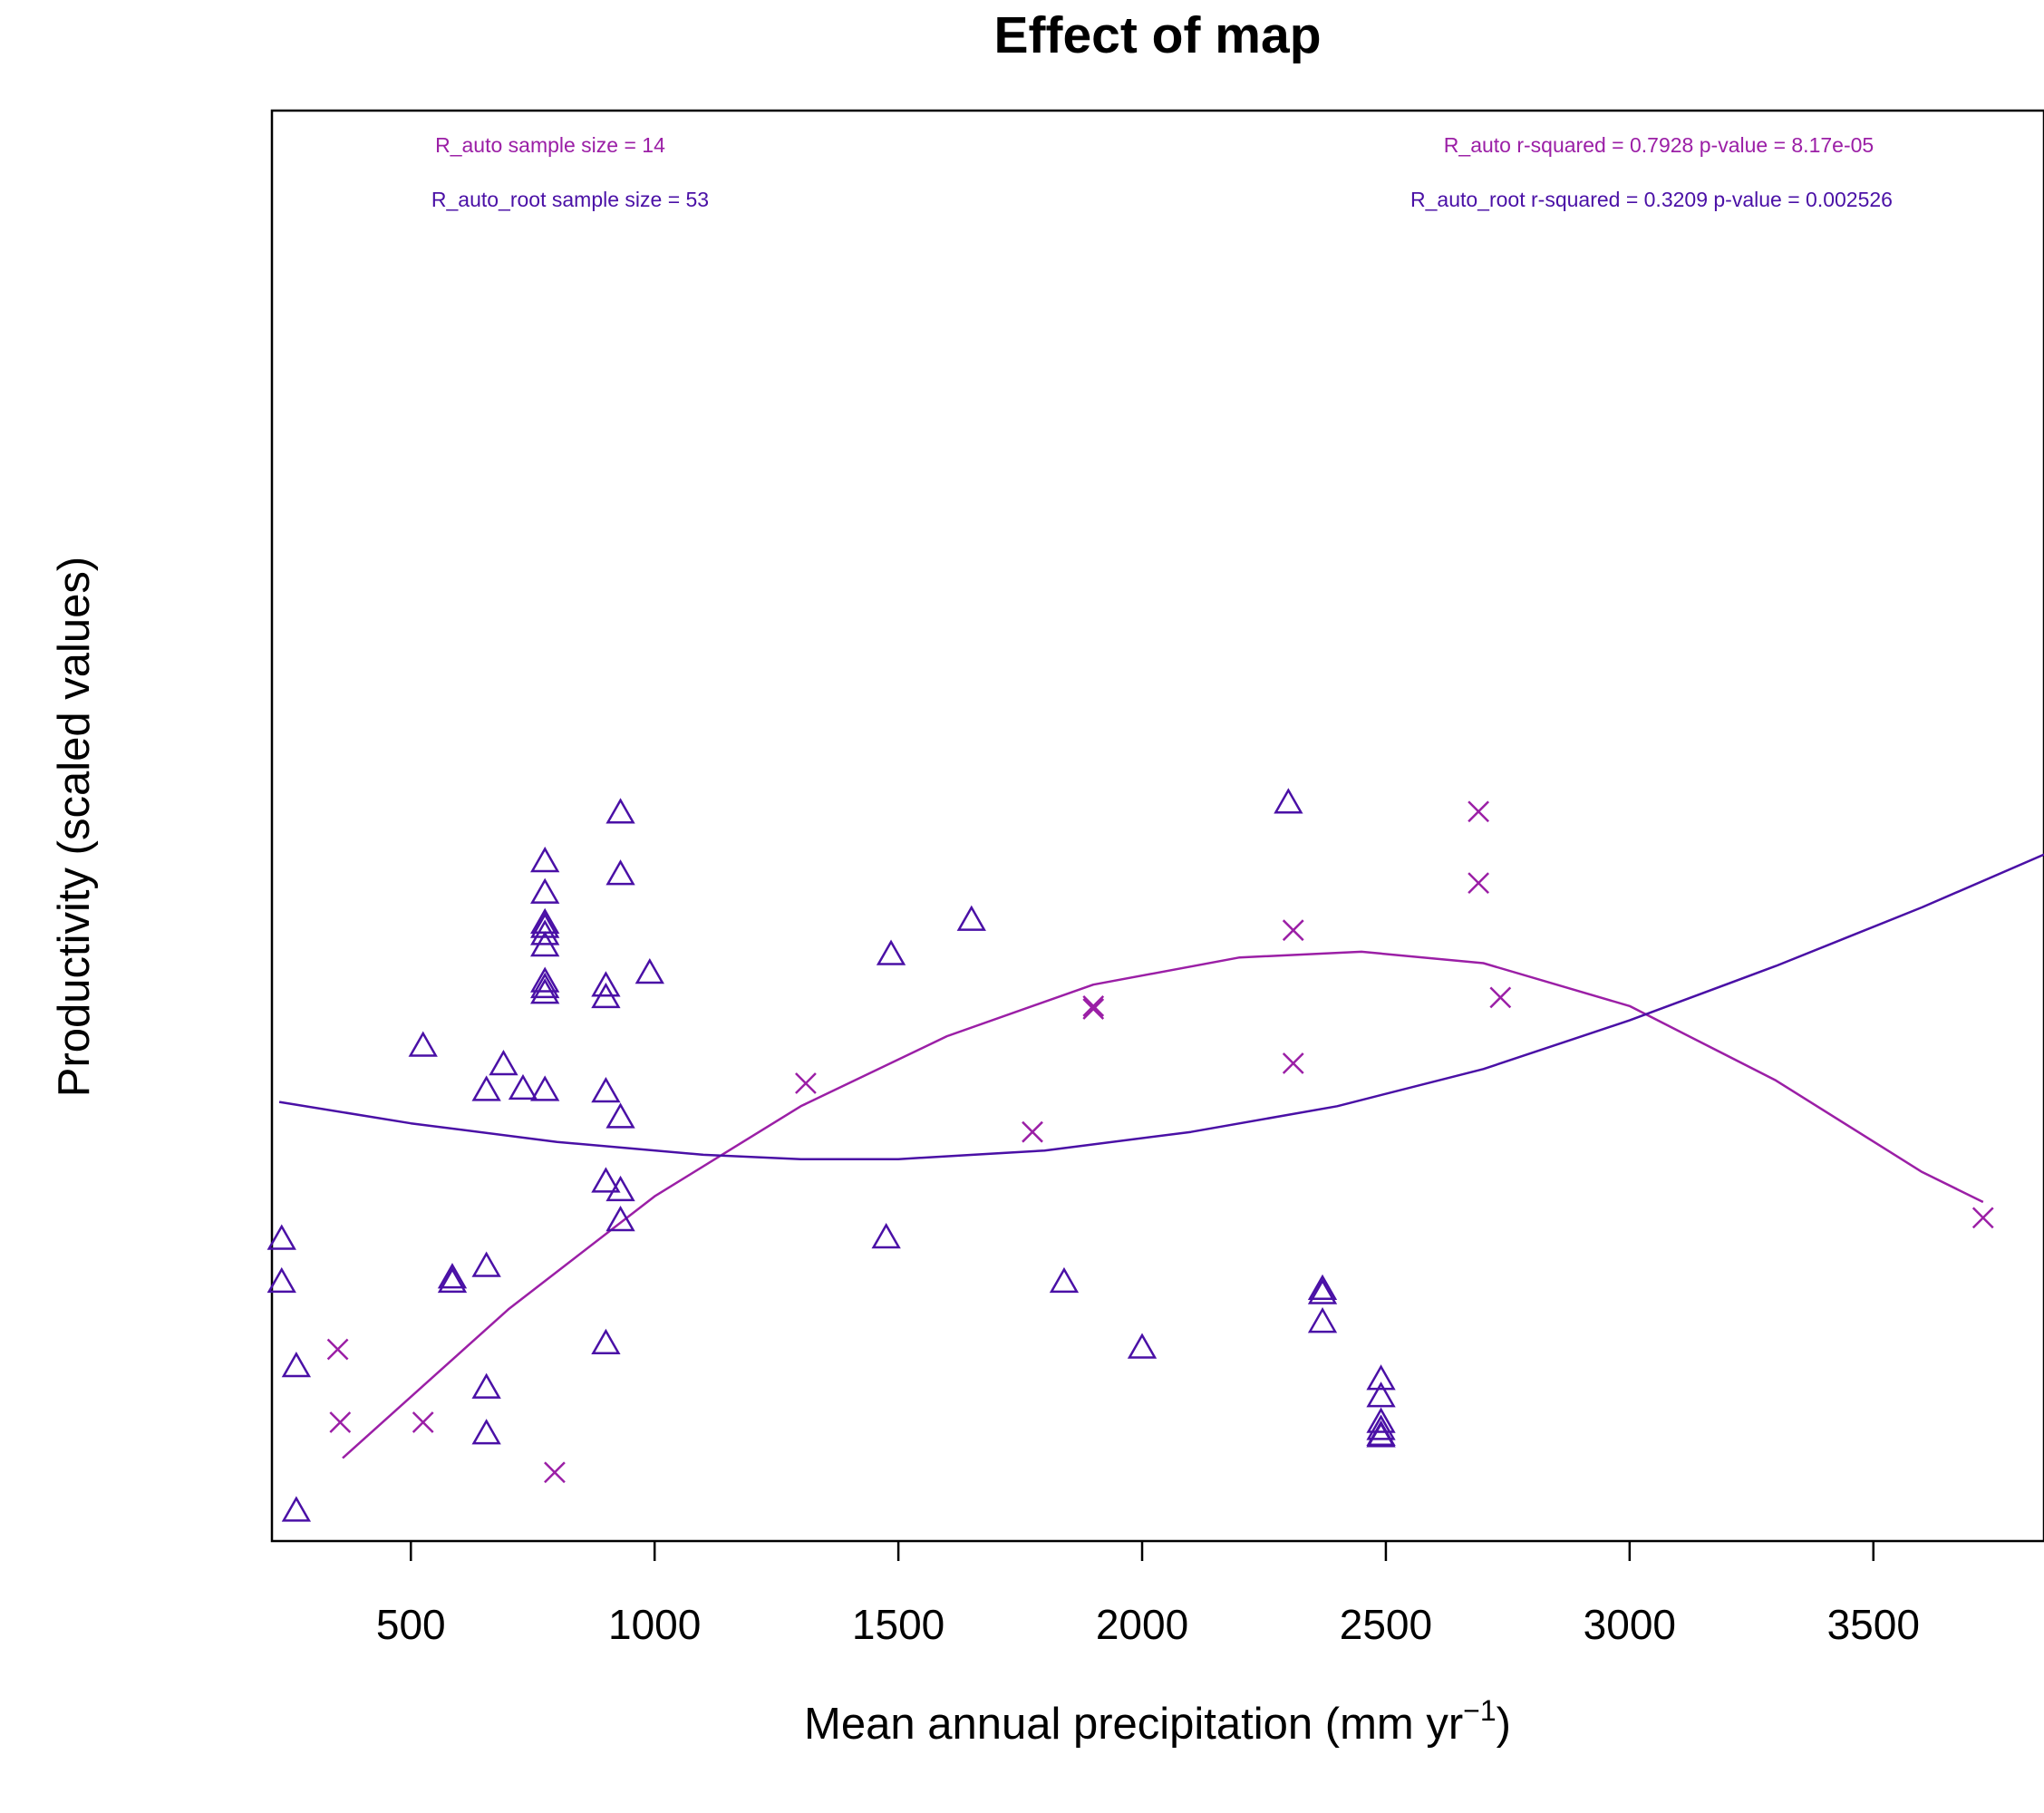 The image size is (2044, 1813). Describe the element at coordinates (1873, 1624) in the screenshot. I see `x-tick-label: 3500` at that location.